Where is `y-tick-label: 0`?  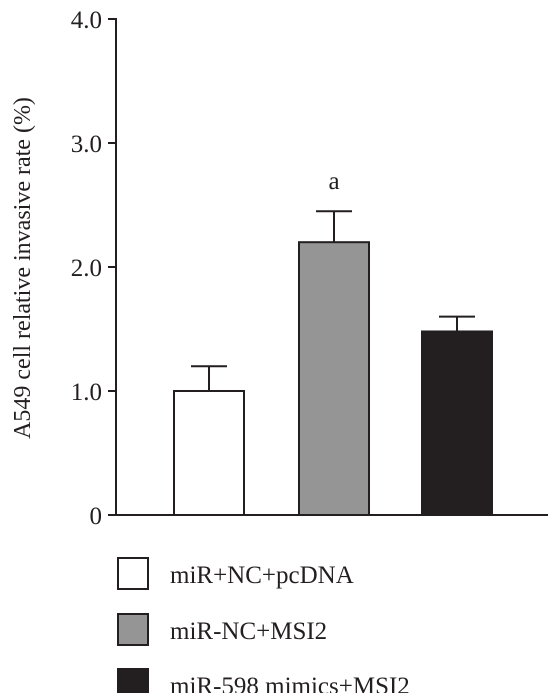
y-tick-label: 0 is located at coordinates (96, 516).